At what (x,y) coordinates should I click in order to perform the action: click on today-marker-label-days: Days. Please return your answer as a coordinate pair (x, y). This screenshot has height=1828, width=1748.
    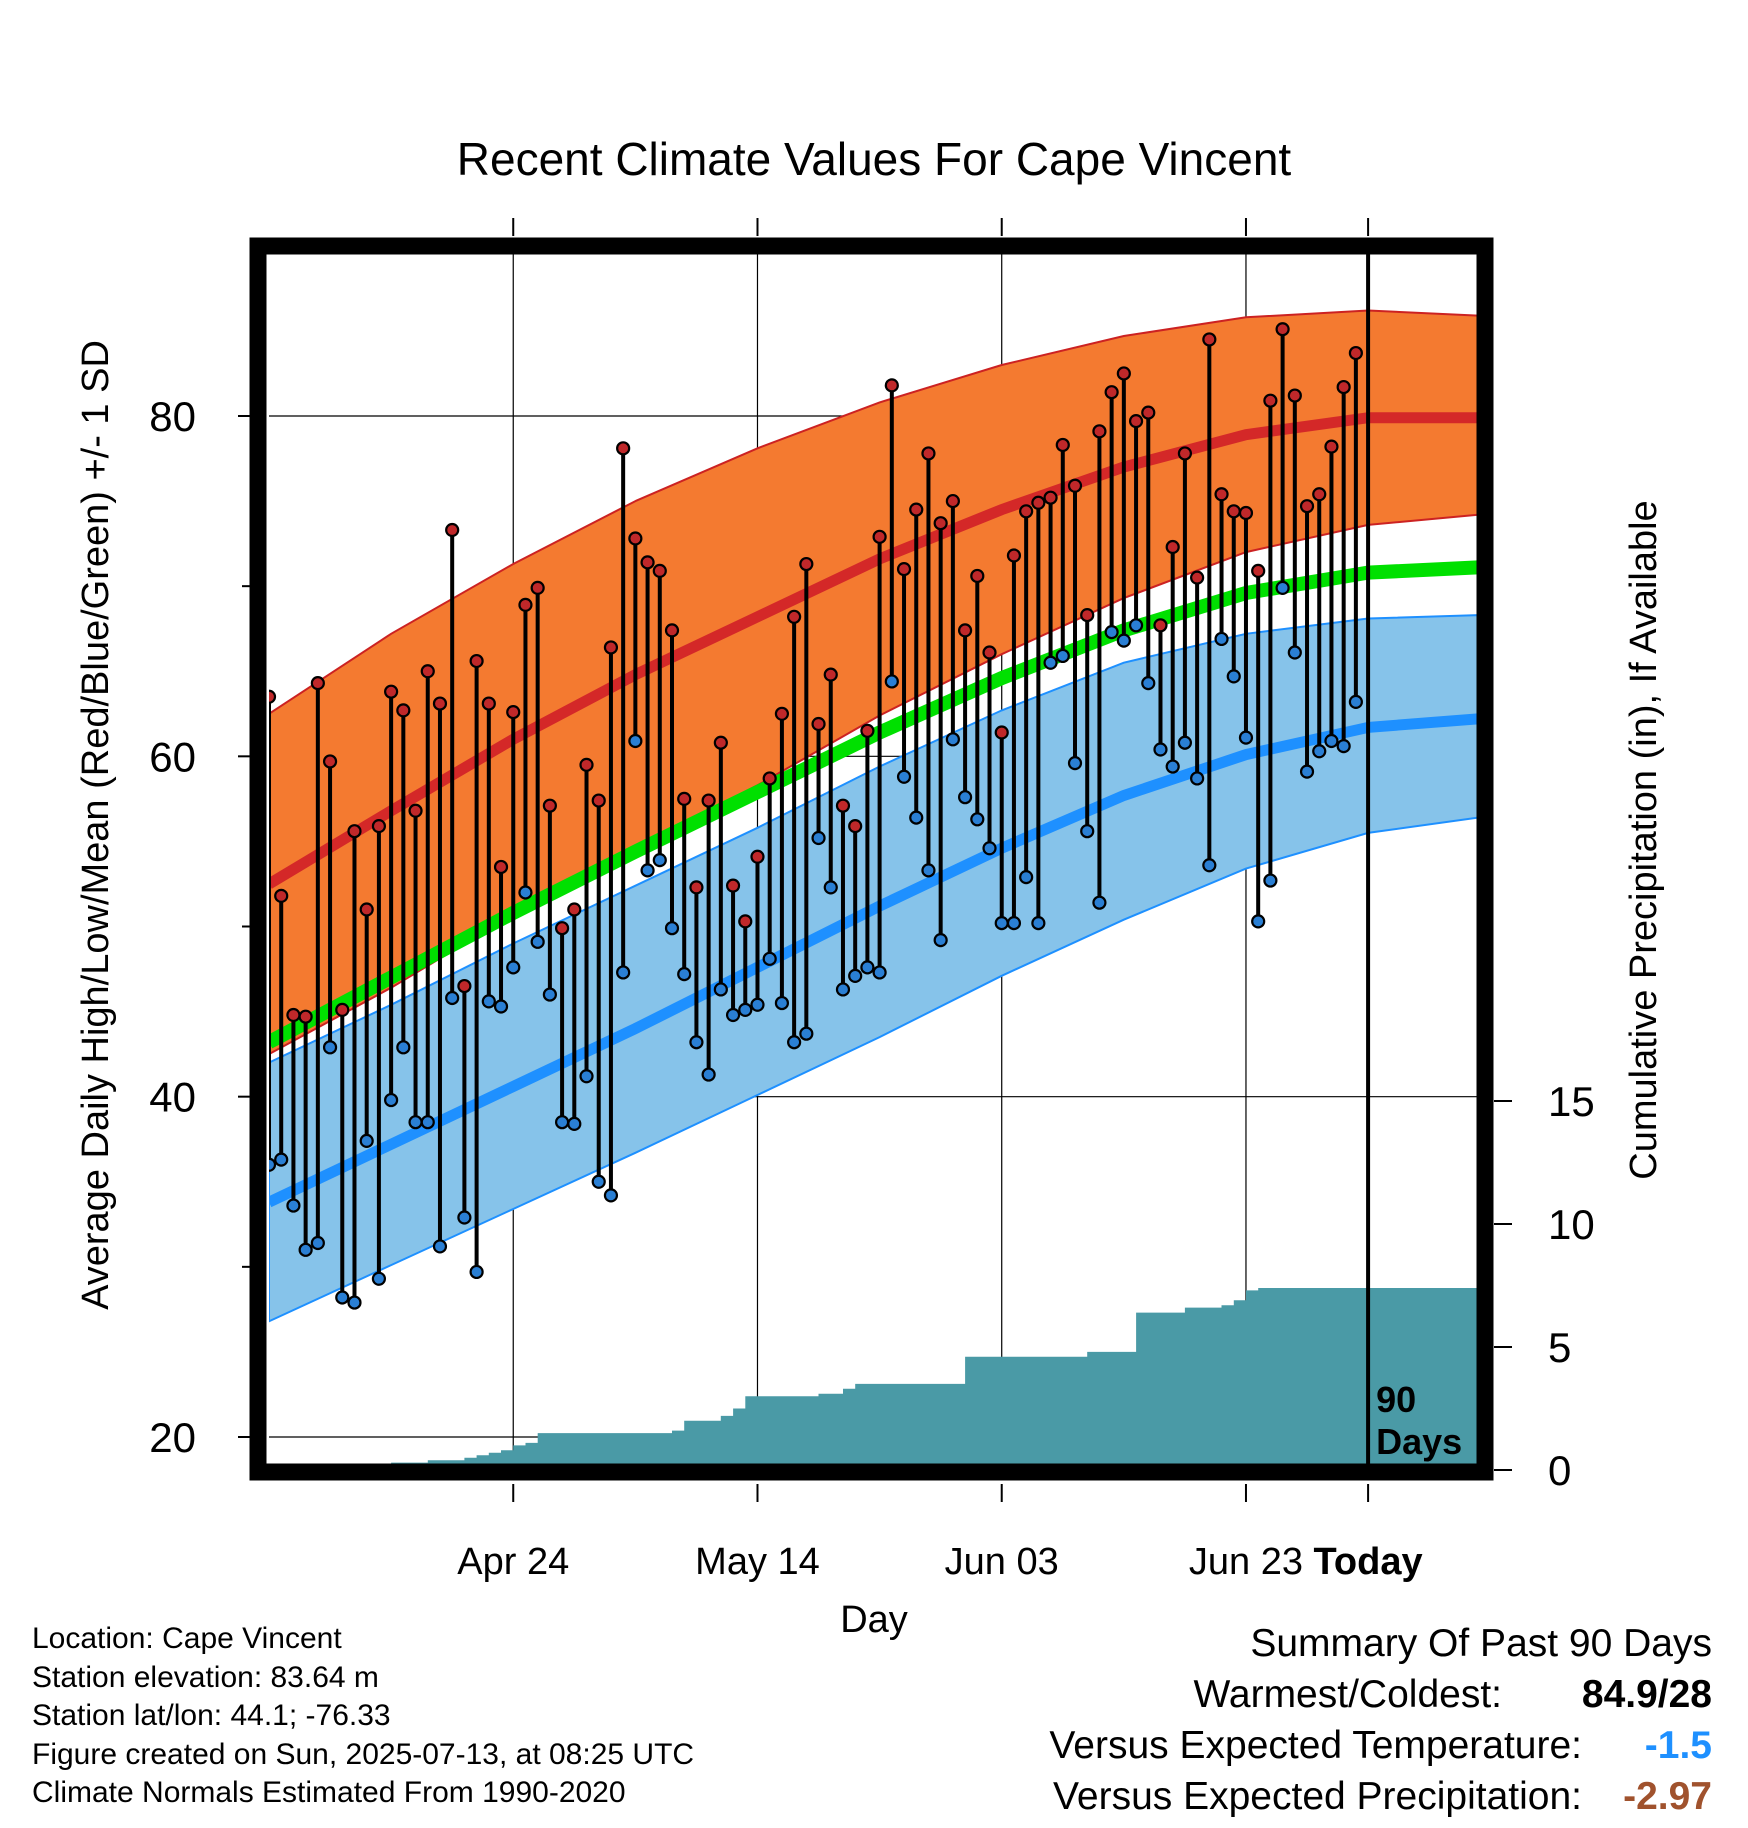
    Looking at the image, I should click on (1419, 1441).